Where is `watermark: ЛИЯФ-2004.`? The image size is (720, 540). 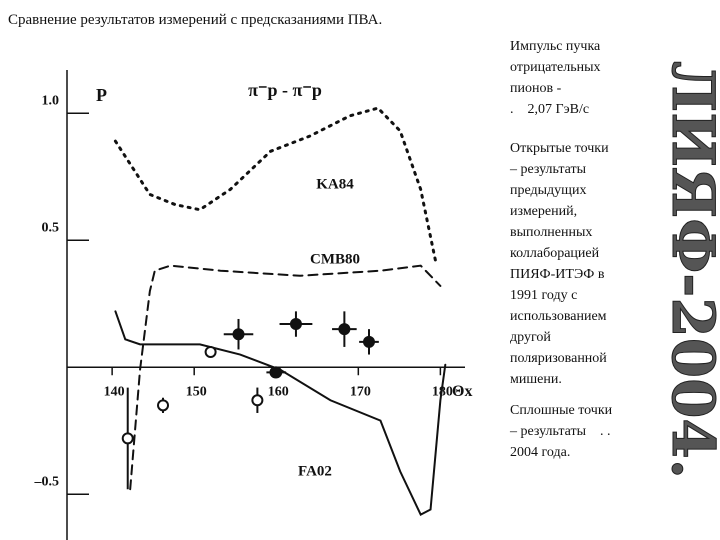 watermark: ЛИЯФ-2004. is located at coordinates (689, 270).